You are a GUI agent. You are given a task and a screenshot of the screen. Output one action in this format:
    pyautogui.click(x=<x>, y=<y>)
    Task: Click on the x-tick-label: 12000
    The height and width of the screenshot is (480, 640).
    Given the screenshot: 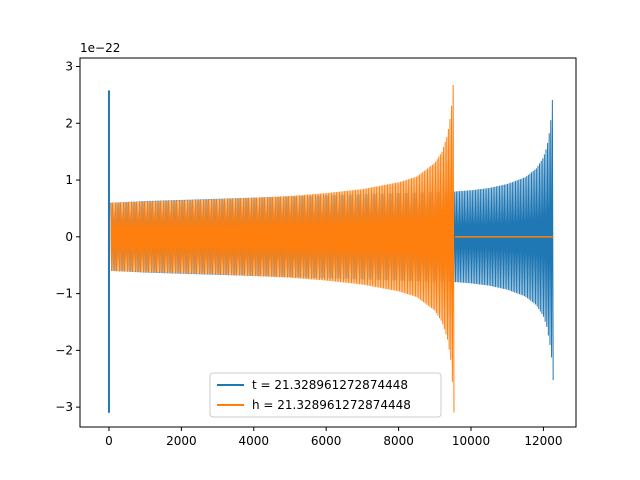 What is the action you would take?
    pyautogui.click(x=543, y=441)
    